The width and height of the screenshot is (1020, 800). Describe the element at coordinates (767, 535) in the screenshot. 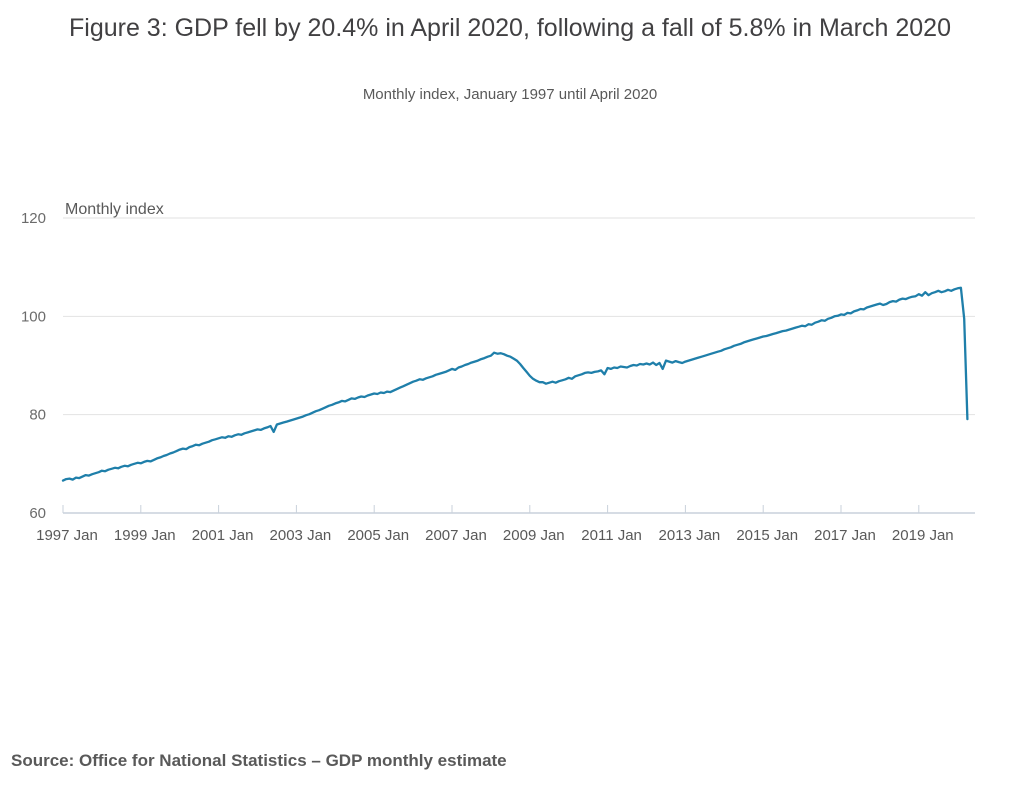

I see `x-tick-label: 2015 Jan` at that location.